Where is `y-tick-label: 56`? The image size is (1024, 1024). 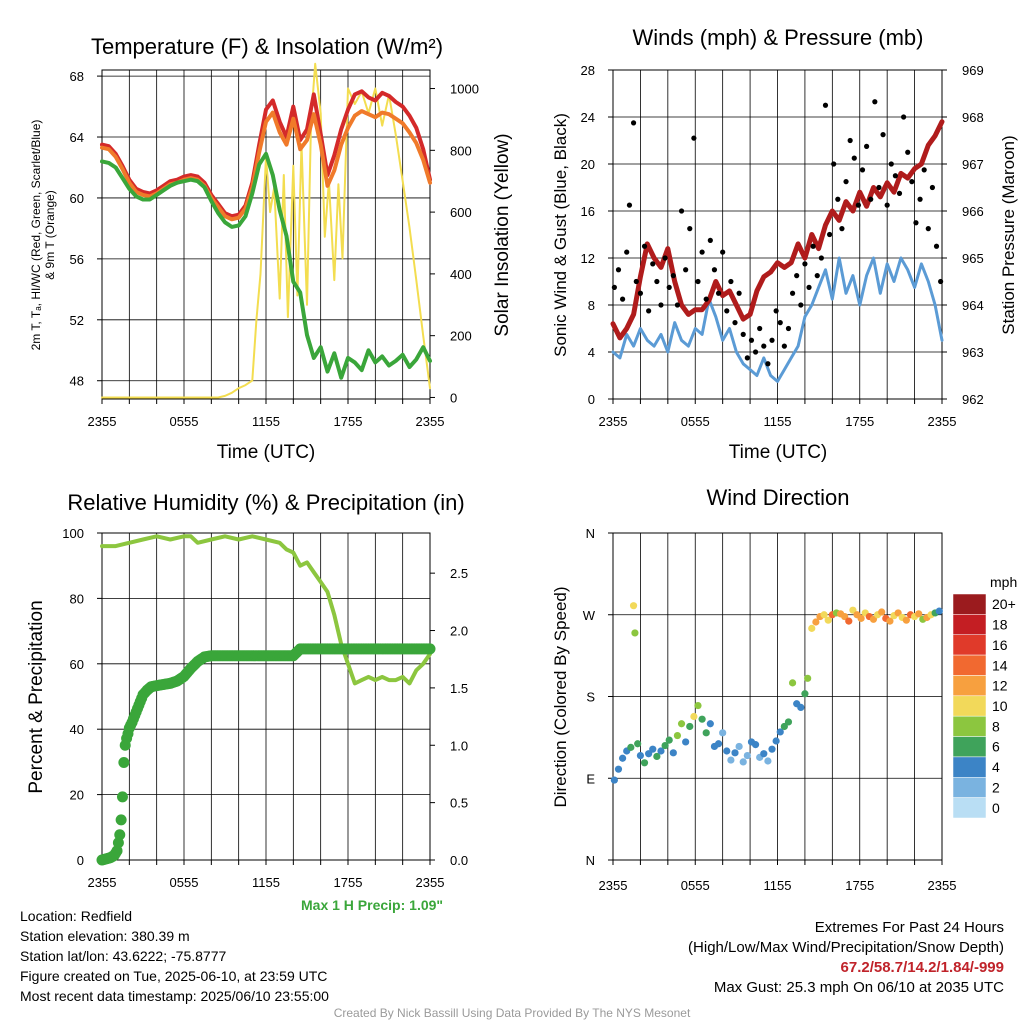 y-tick-label: 56 is located at coordinates (77, 259).